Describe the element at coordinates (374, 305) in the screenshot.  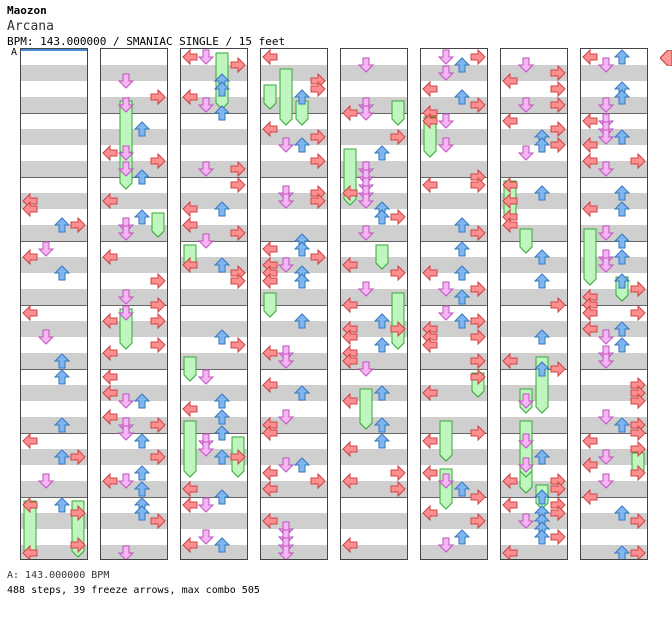
I see `notes-layer` at that location.